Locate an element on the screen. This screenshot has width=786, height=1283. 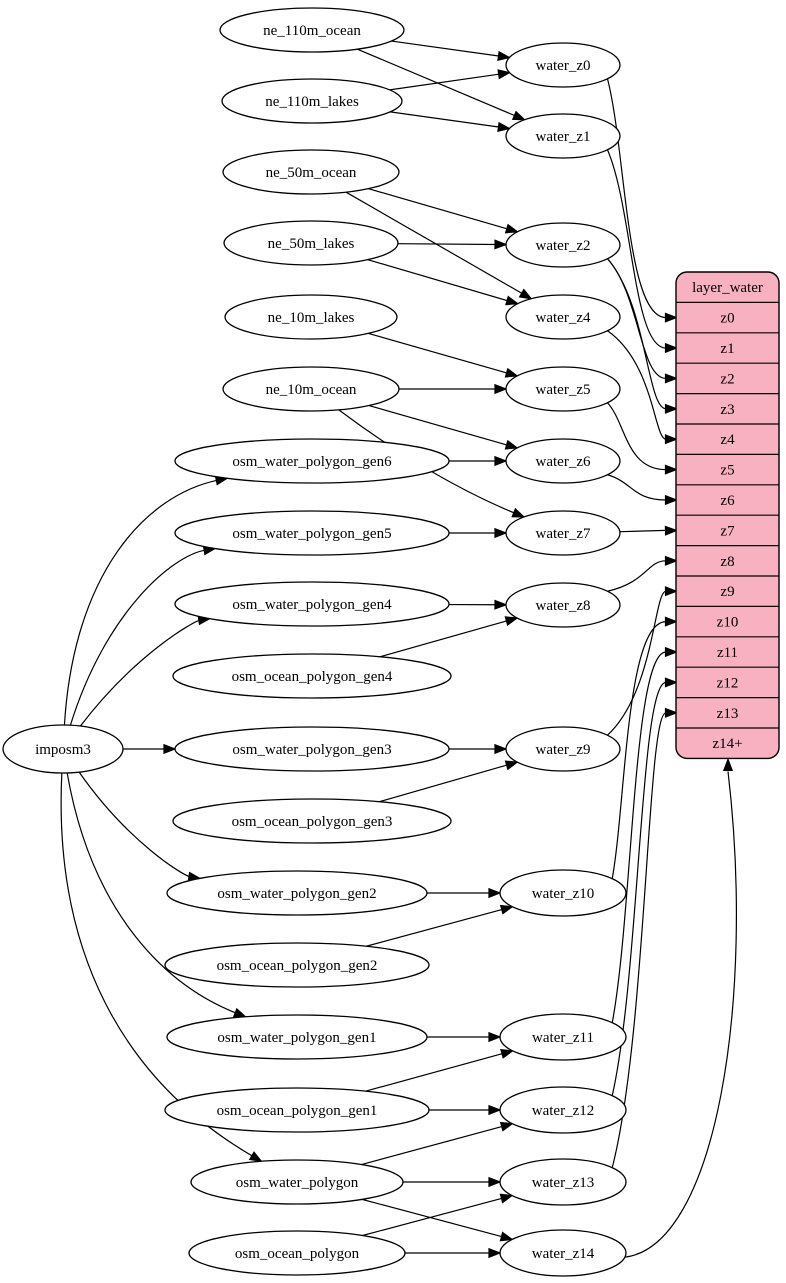
node-ne_10m_lakes: ne_10m_lakes is located at coordinates (311, 317).